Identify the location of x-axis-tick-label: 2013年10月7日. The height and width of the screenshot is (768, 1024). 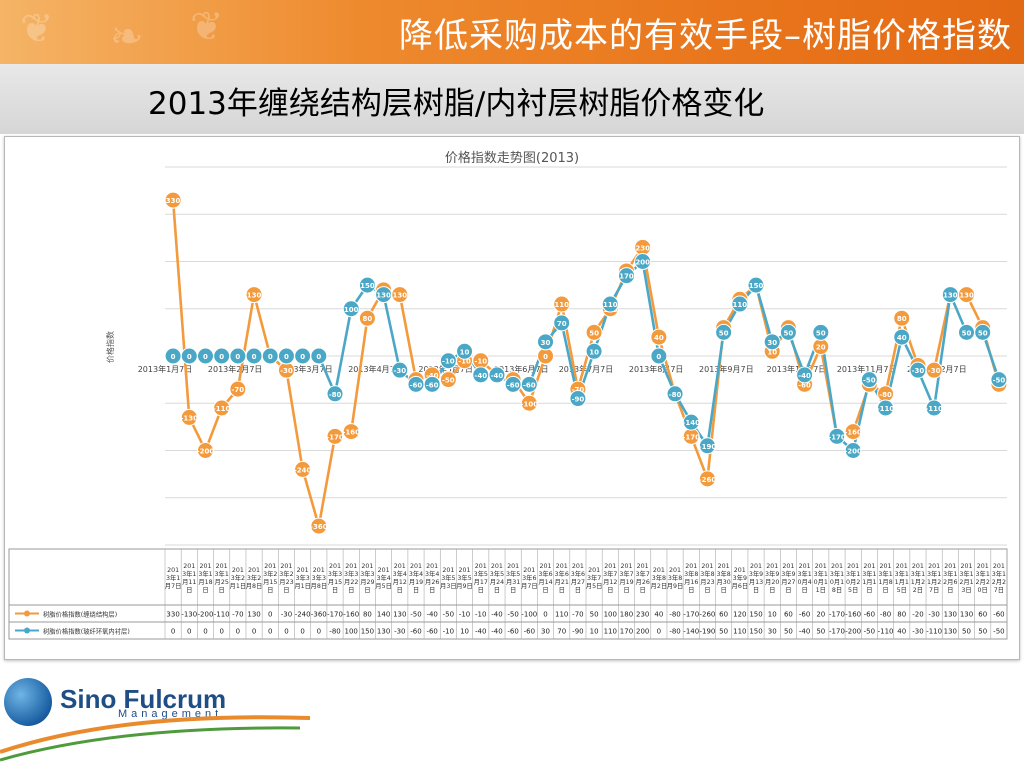
(797, 369).